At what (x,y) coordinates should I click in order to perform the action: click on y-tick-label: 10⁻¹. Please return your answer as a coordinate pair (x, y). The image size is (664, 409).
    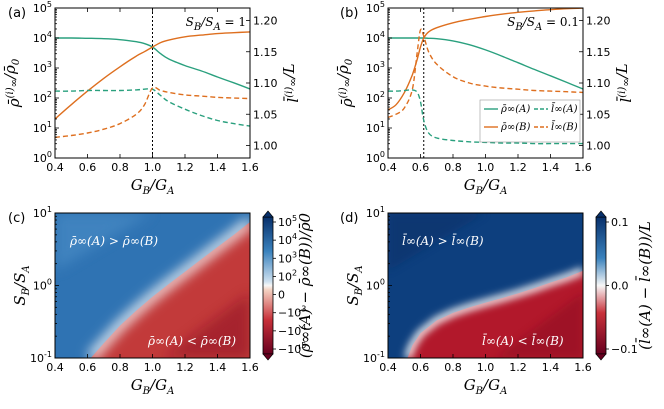
    Looking at the image, I should click on (41, 357).